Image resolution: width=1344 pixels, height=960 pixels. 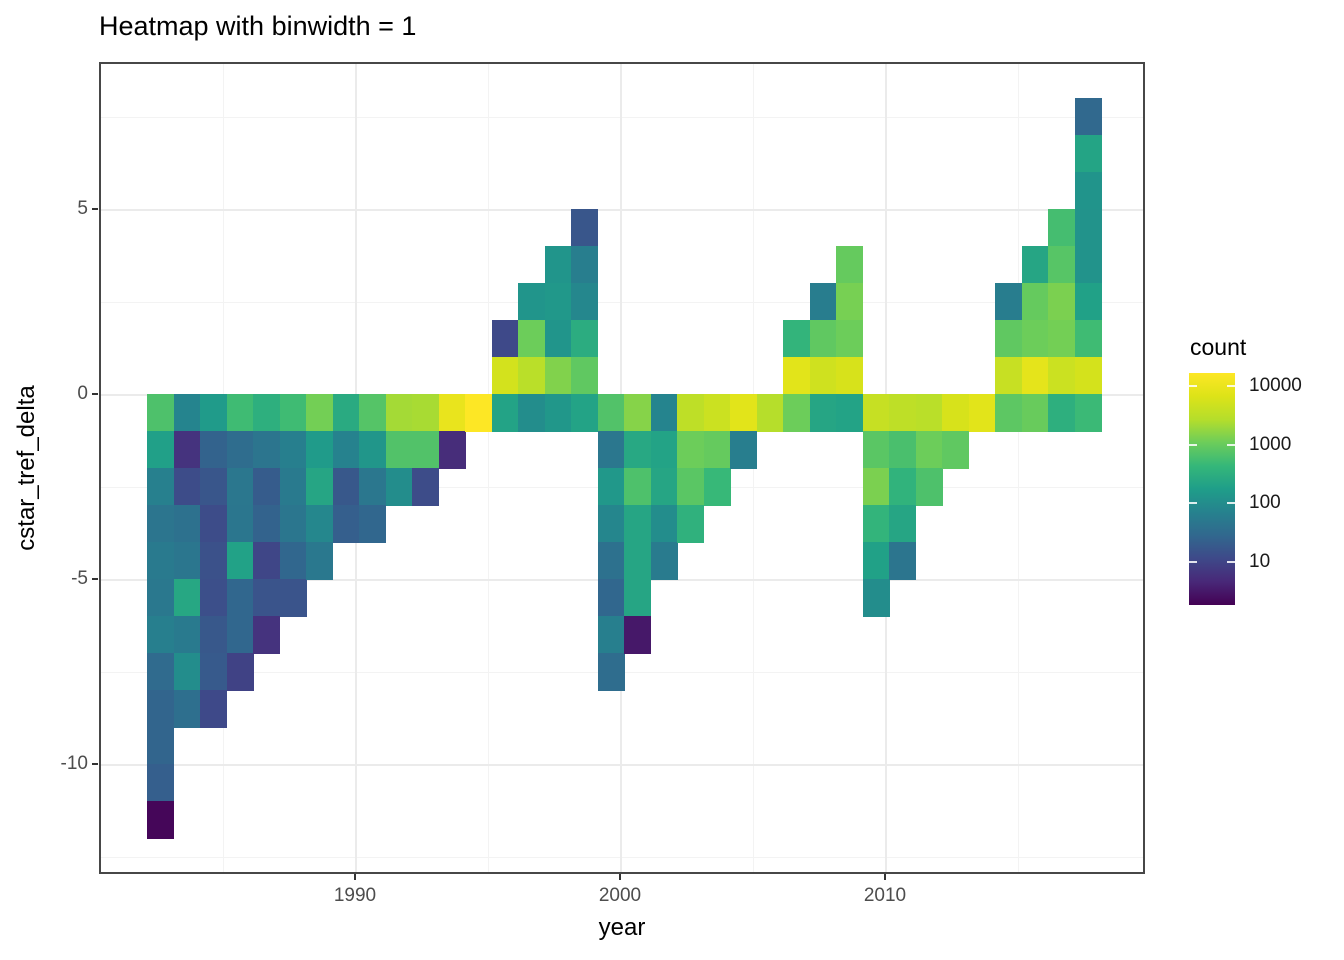 I want to click on x-axis-title: year, so click(x=622, y=927).